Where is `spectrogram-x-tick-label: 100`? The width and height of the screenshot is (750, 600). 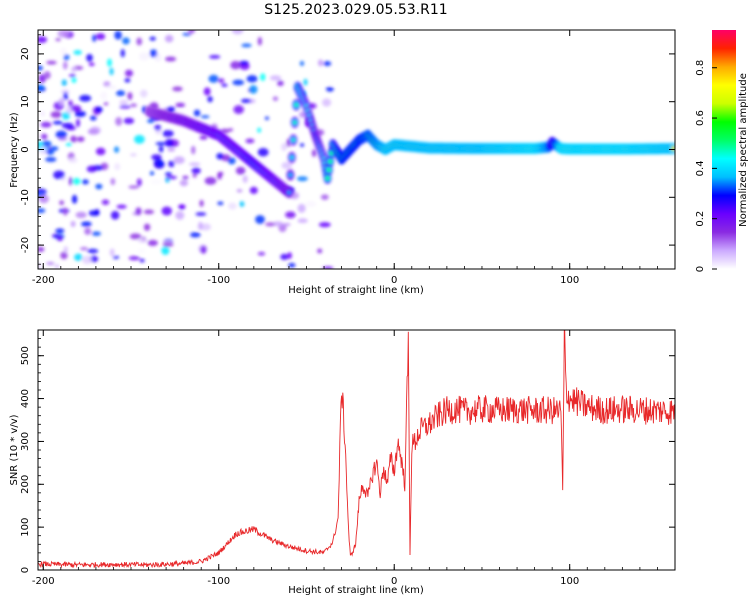
spectrogram-x-tick-label: 100 is located at coordinates (569, 280).